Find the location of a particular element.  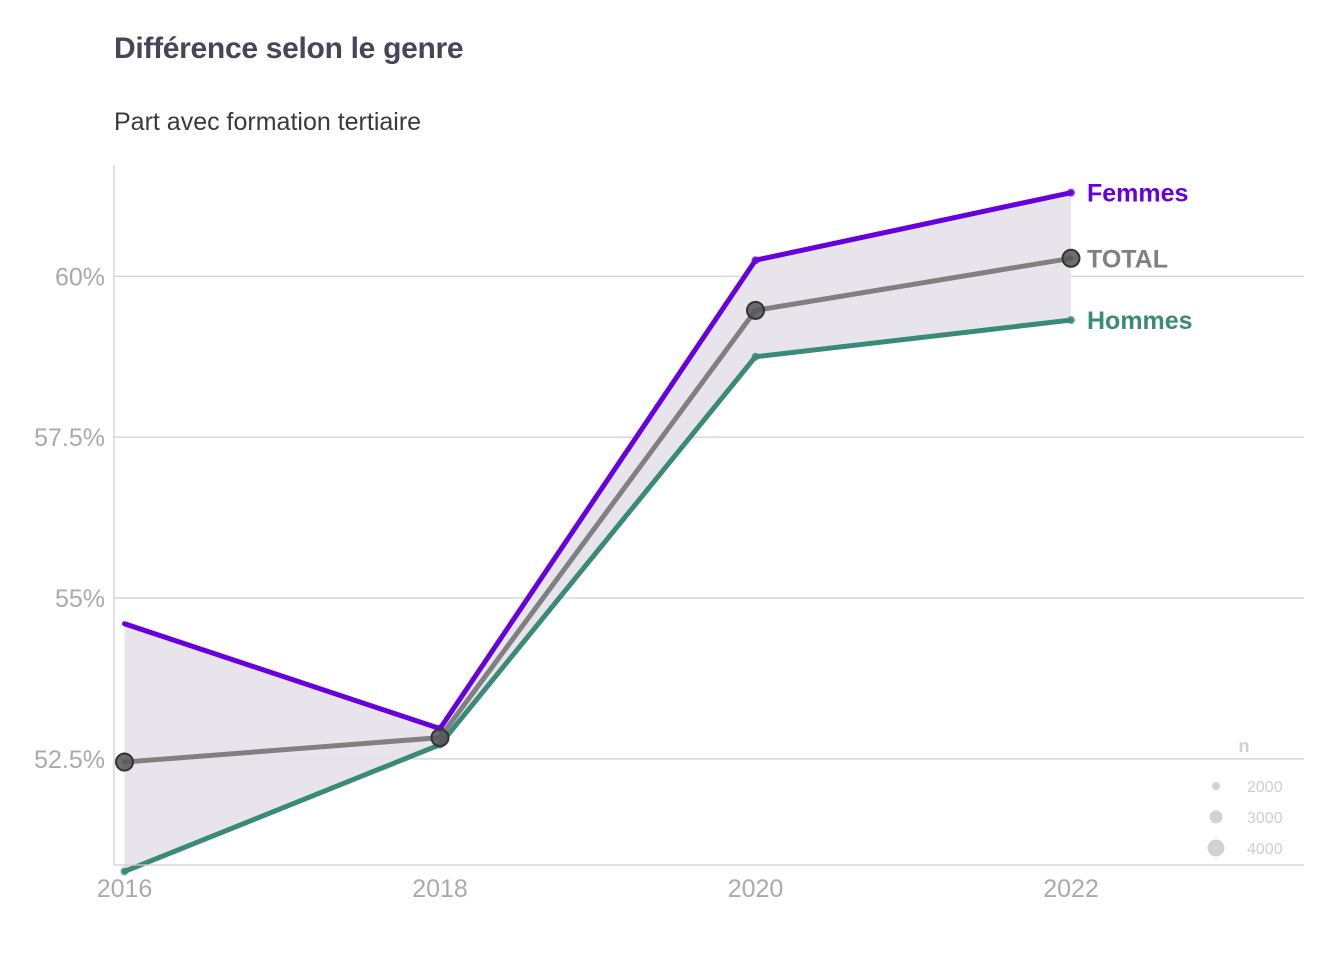

series-labels: Femmes TOTAL Hommes is located at coordinates (1140, 257).